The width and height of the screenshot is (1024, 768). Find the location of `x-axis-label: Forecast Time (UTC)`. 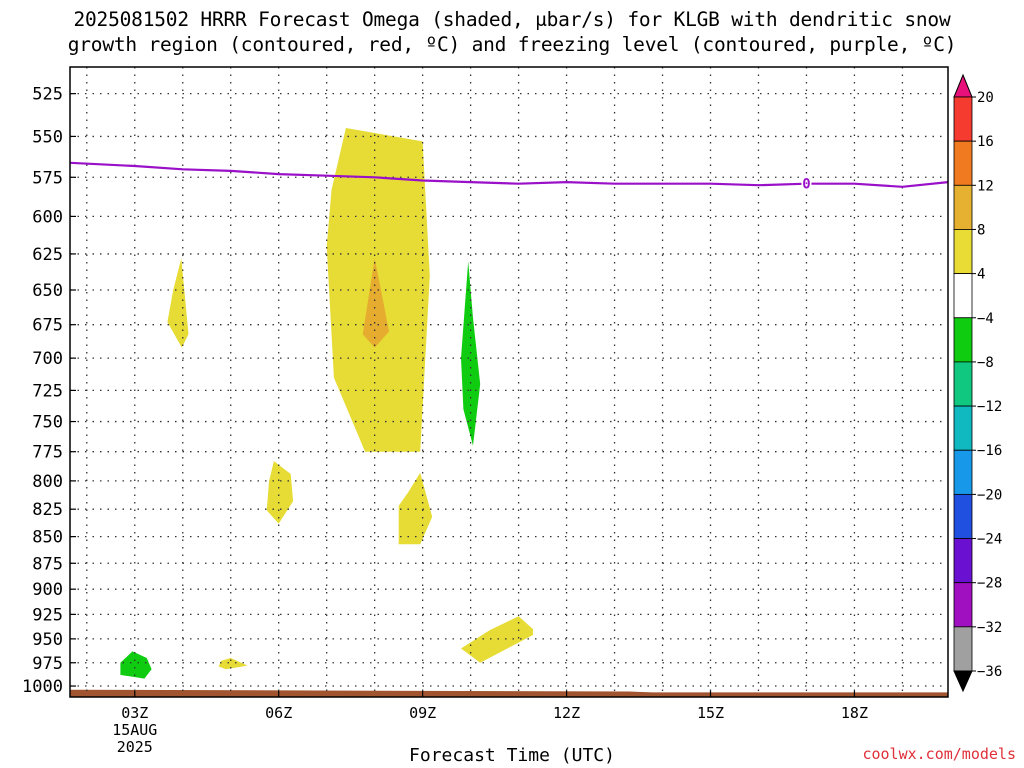

x-axis-label: Forecast Time (UTC) is located at coordinates (512, 755).